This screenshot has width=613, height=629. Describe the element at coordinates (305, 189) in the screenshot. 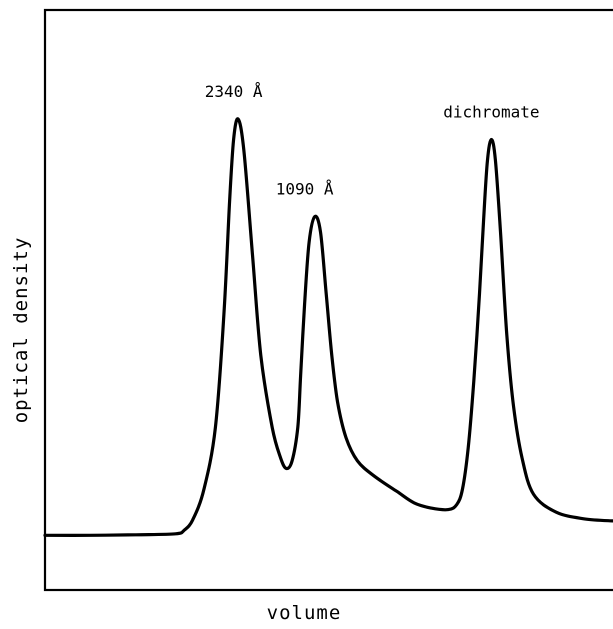

I see `peak-label: 1090 Å` at that location.